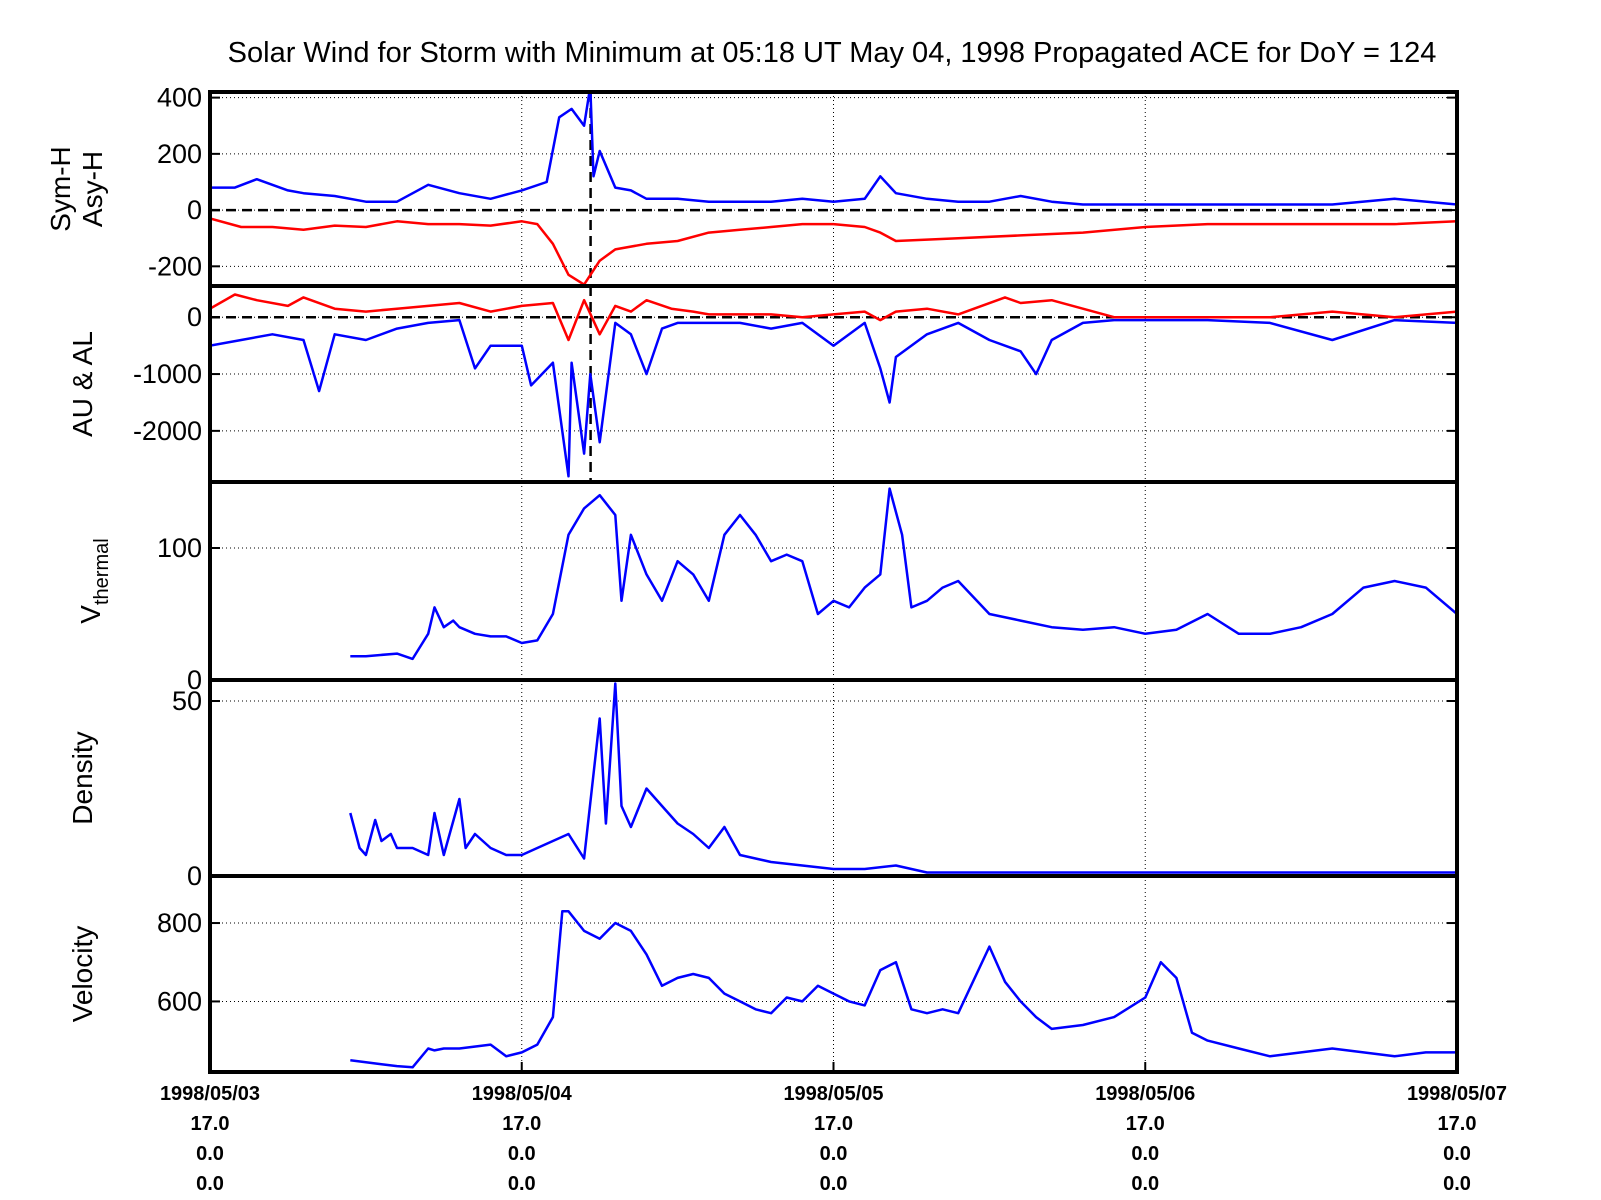  Describe the element at coordinates (167, 431) in the screenshot. I see `y-tick-label: -2000` at that location.